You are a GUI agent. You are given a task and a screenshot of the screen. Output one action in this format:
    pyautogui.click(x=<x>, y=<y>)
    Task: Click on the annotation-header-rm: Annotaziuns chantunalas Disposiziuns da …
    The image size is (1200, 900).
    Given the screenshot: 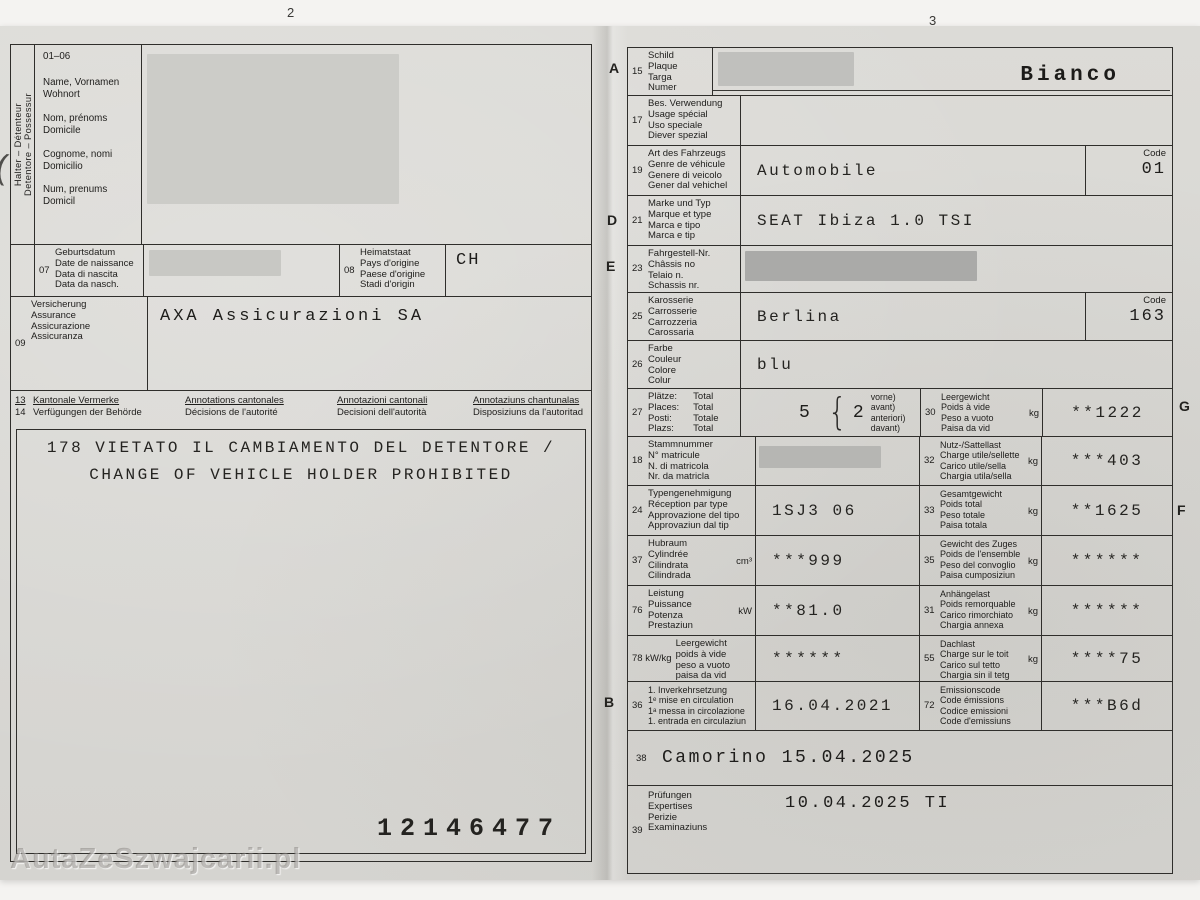 What is the action you would take?
    pyautogui.click(x=530, y=411)
    